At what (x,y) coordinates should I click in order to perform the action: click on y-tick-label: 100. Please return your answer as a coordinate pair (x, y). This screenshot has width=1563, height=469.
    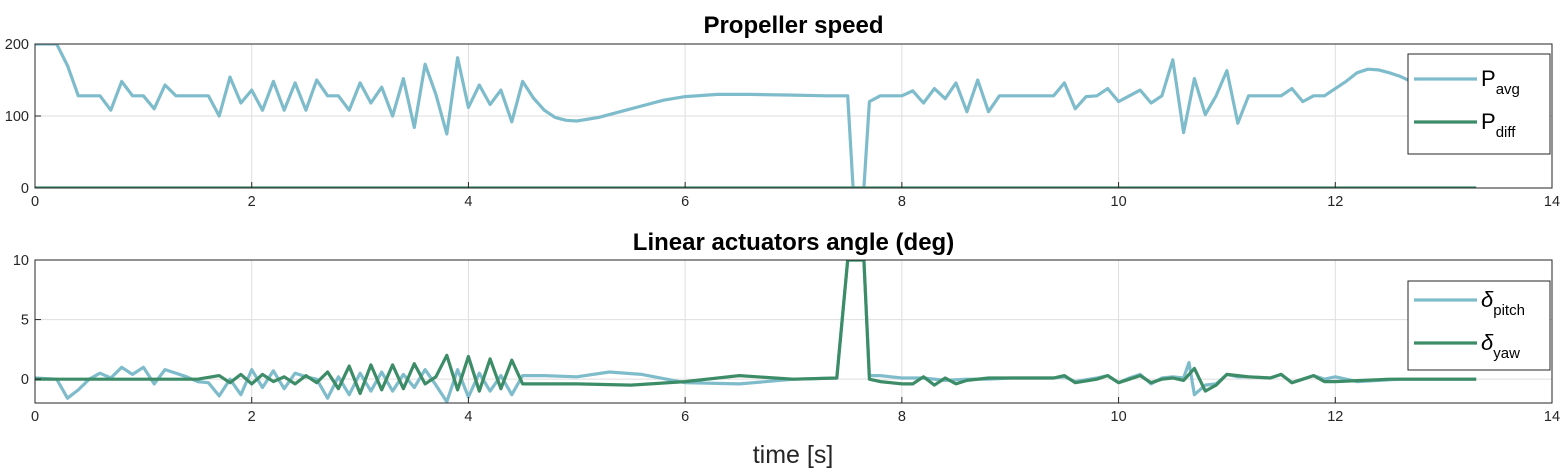
    Looking at the image, I should click on (17, 117).